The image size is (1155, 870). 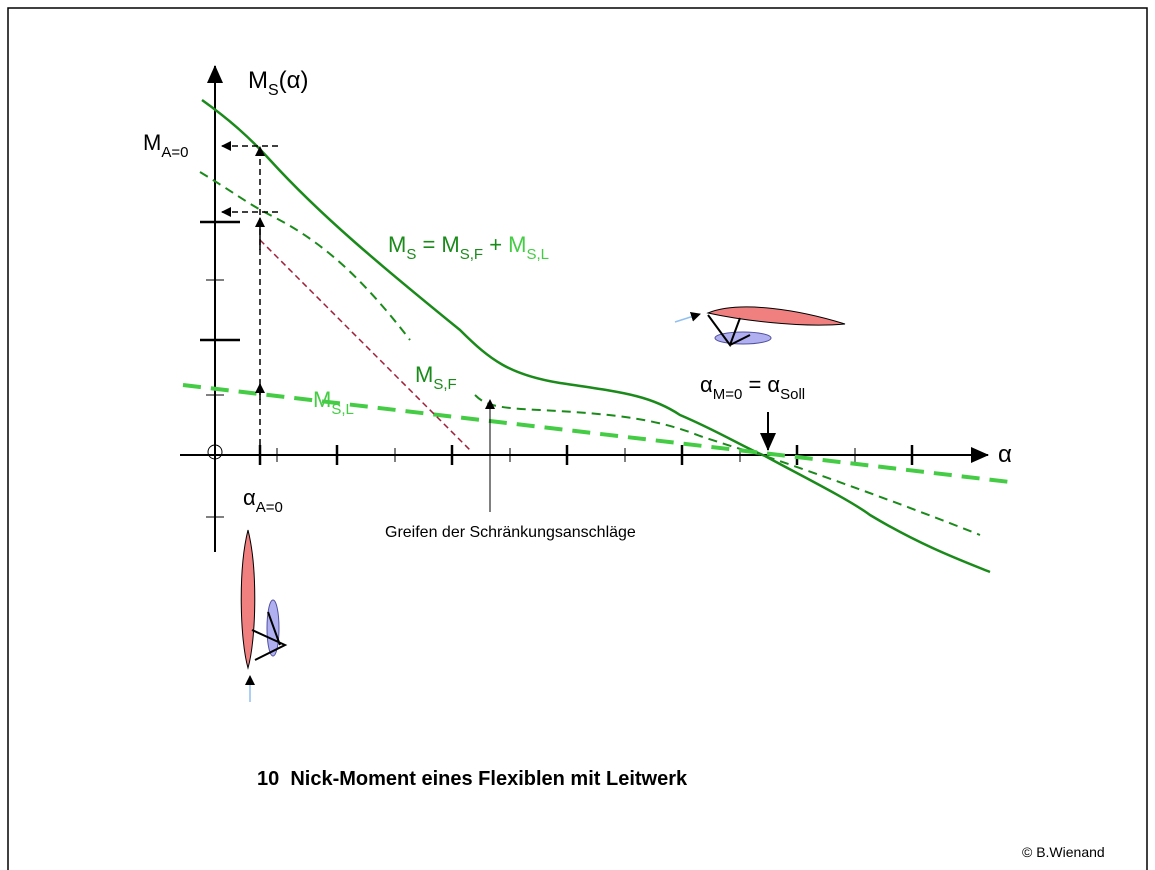 I want to click on label-alpha-a0: αA=0, so click(x=263, y=500).